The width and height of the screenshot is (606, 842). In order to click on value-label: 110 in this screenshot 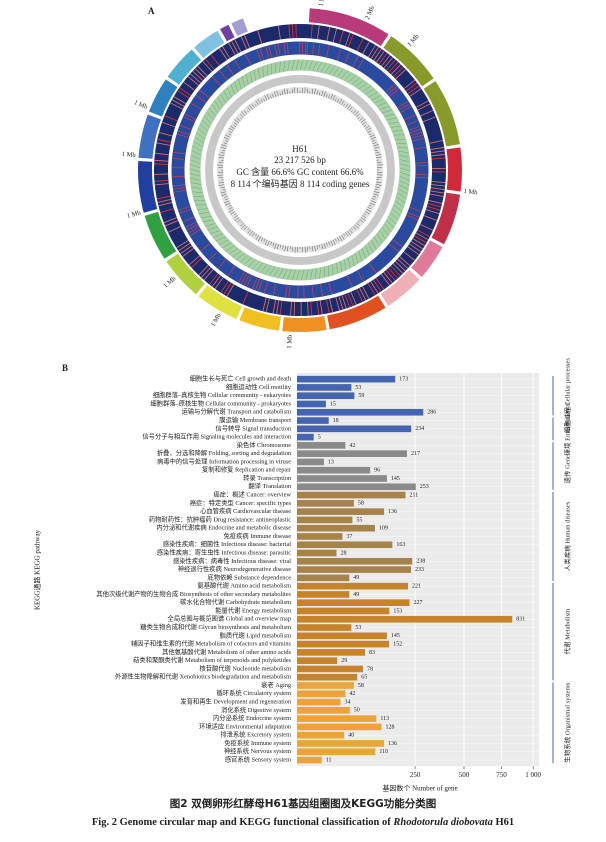, I will do `click(383, 752)`.